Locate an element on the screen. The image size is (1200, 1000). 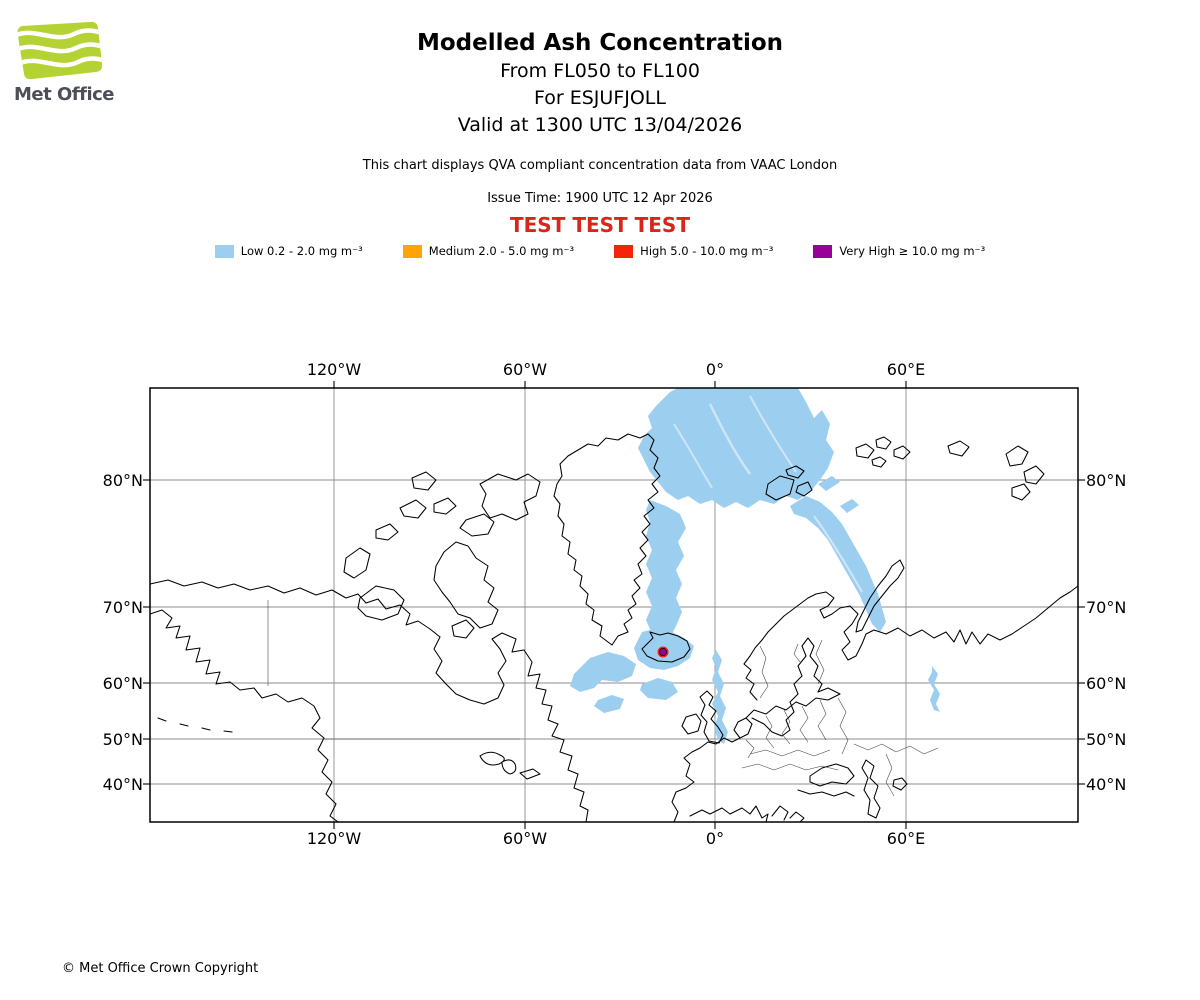
legend-swatch-low is located at coordinates (224, 251).